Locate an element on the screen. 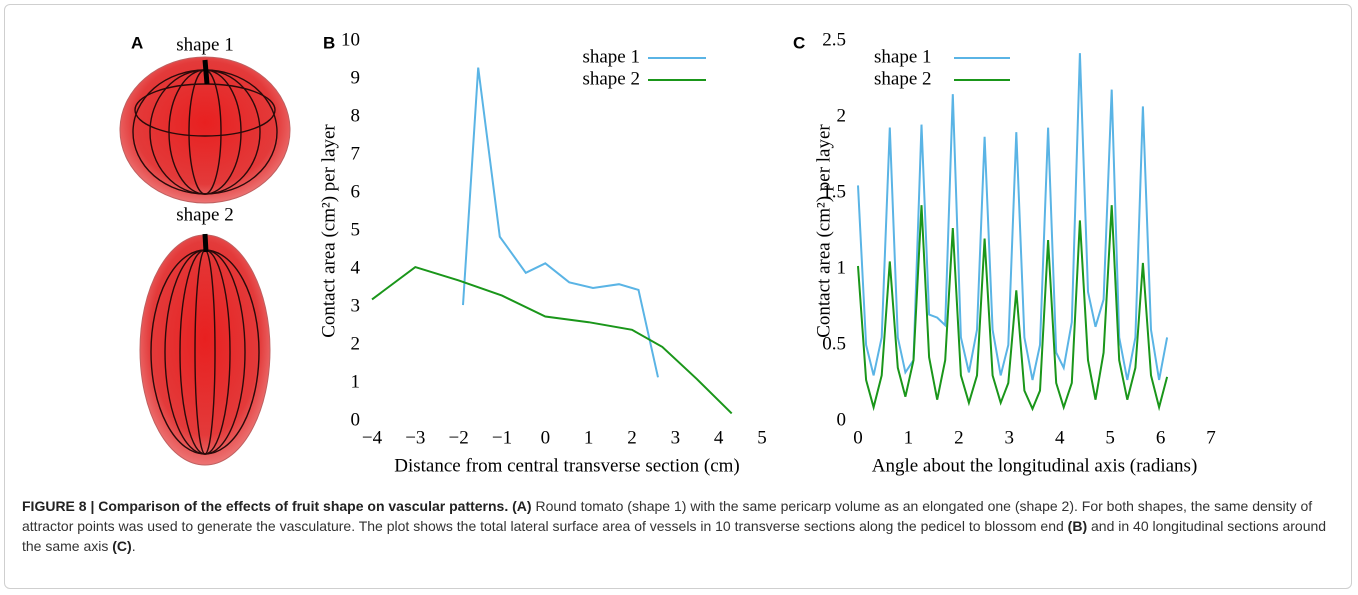 Image resolution: width=1358 pixels, height=595 pixels. caption-ref: (B) is located at coordinates (1077, 526).